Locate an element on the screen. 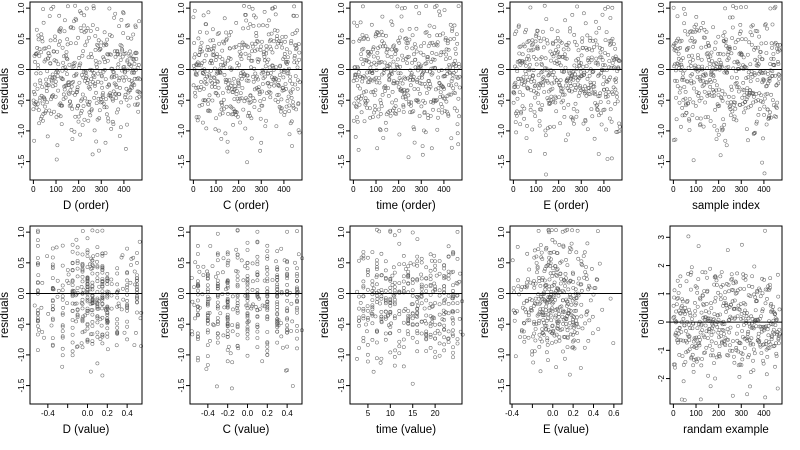 The width and height of the screenshot is (800, 450). y-tick-label: 0.0 is located at coordinates (21, 293).